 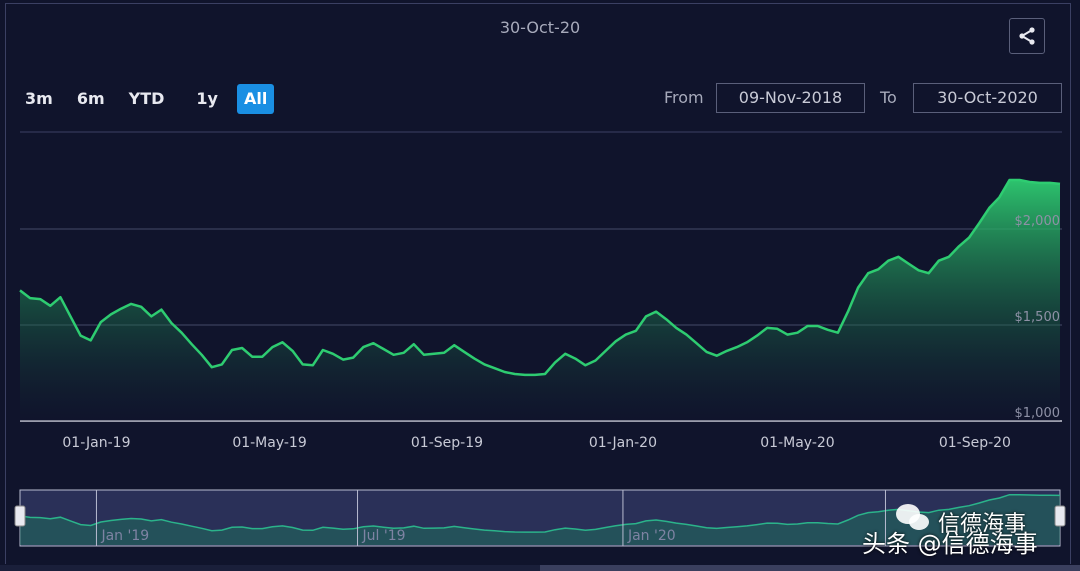 What do you see at coordinates (982, 524) in the screenshot?
I see `watermark-line1: 信德海事` at bounding box center [982, 524].